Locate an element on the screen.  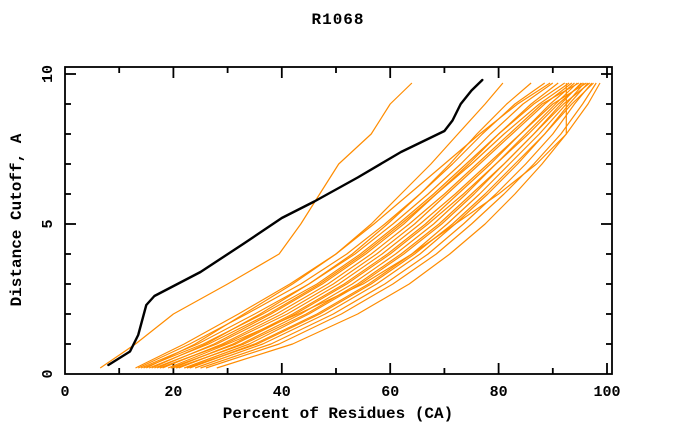
x-tick-label: 0 is located at coordinates (64, 392).